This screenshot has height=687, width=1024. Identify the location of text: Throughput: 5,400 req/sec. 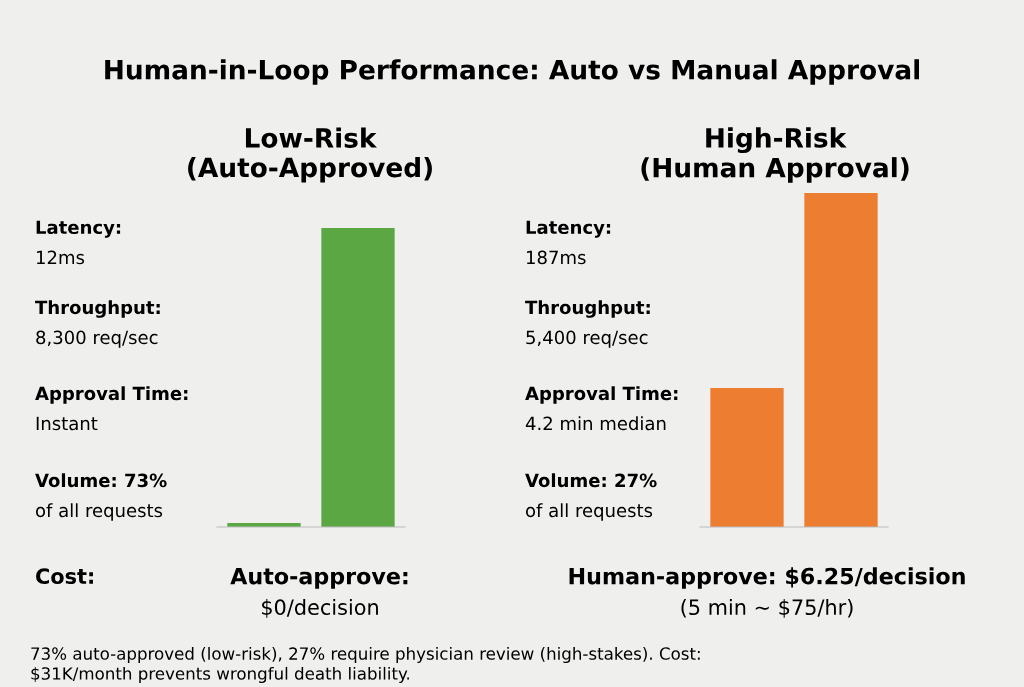
(587, 324).